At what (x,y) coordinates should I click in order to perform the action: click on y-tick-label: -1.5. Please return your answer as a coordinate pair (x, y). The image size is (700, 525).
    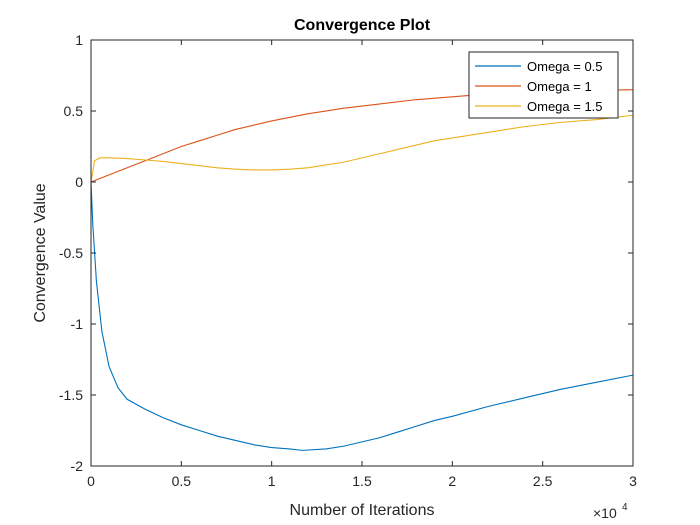
    Looking at the image, I should click on (71, 395).